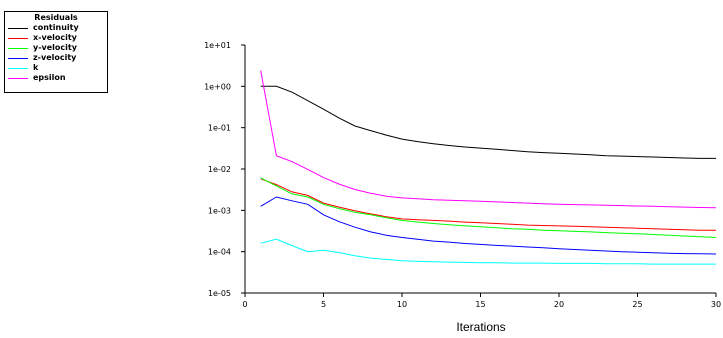  I want to click on y-tick-label: 1e-05, so click(219, 293).